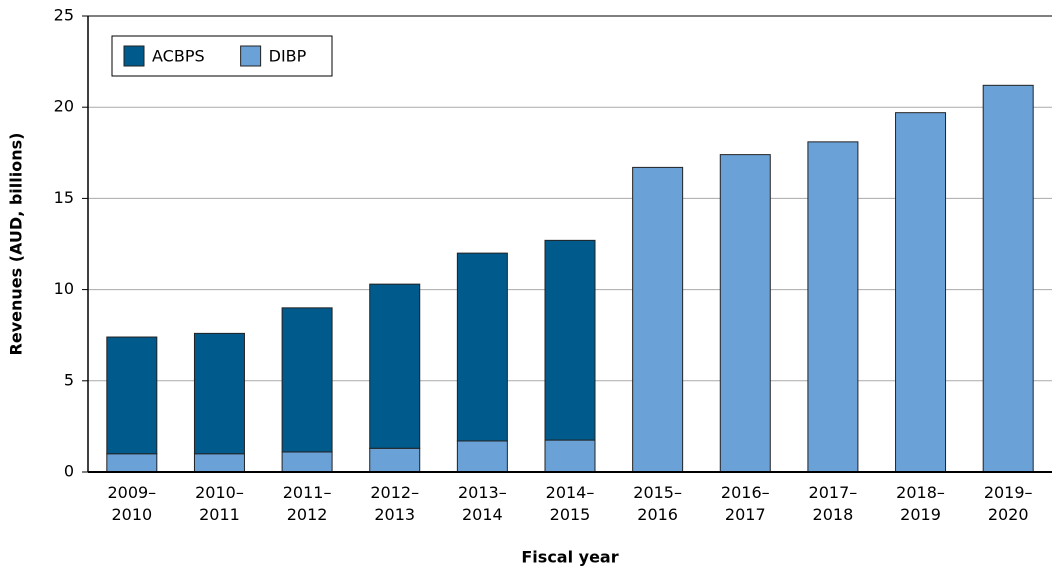 The height and width of the screenshot is (573, 1054). What do you see at coordinates (16, 244) in the screenshot?
I see `y-axis-title: Revenues (AUD, billions)` at bounding box center [16, 244].